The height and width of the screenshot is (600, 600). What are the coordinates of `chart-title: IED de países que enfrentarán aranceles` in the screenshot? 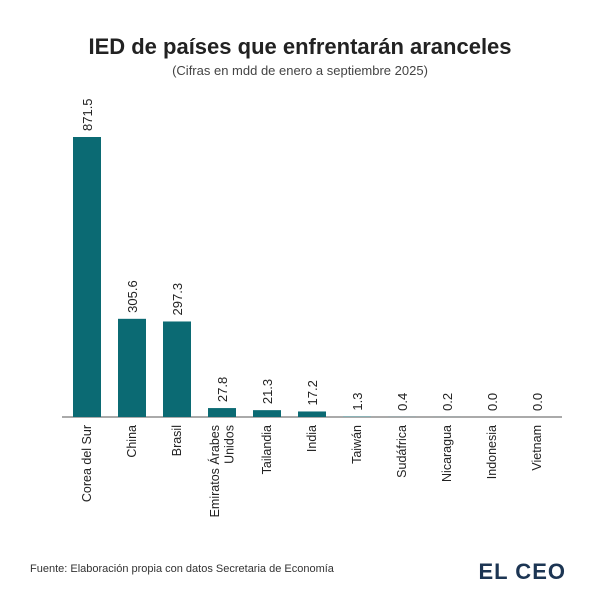 It's located at (299, 46).